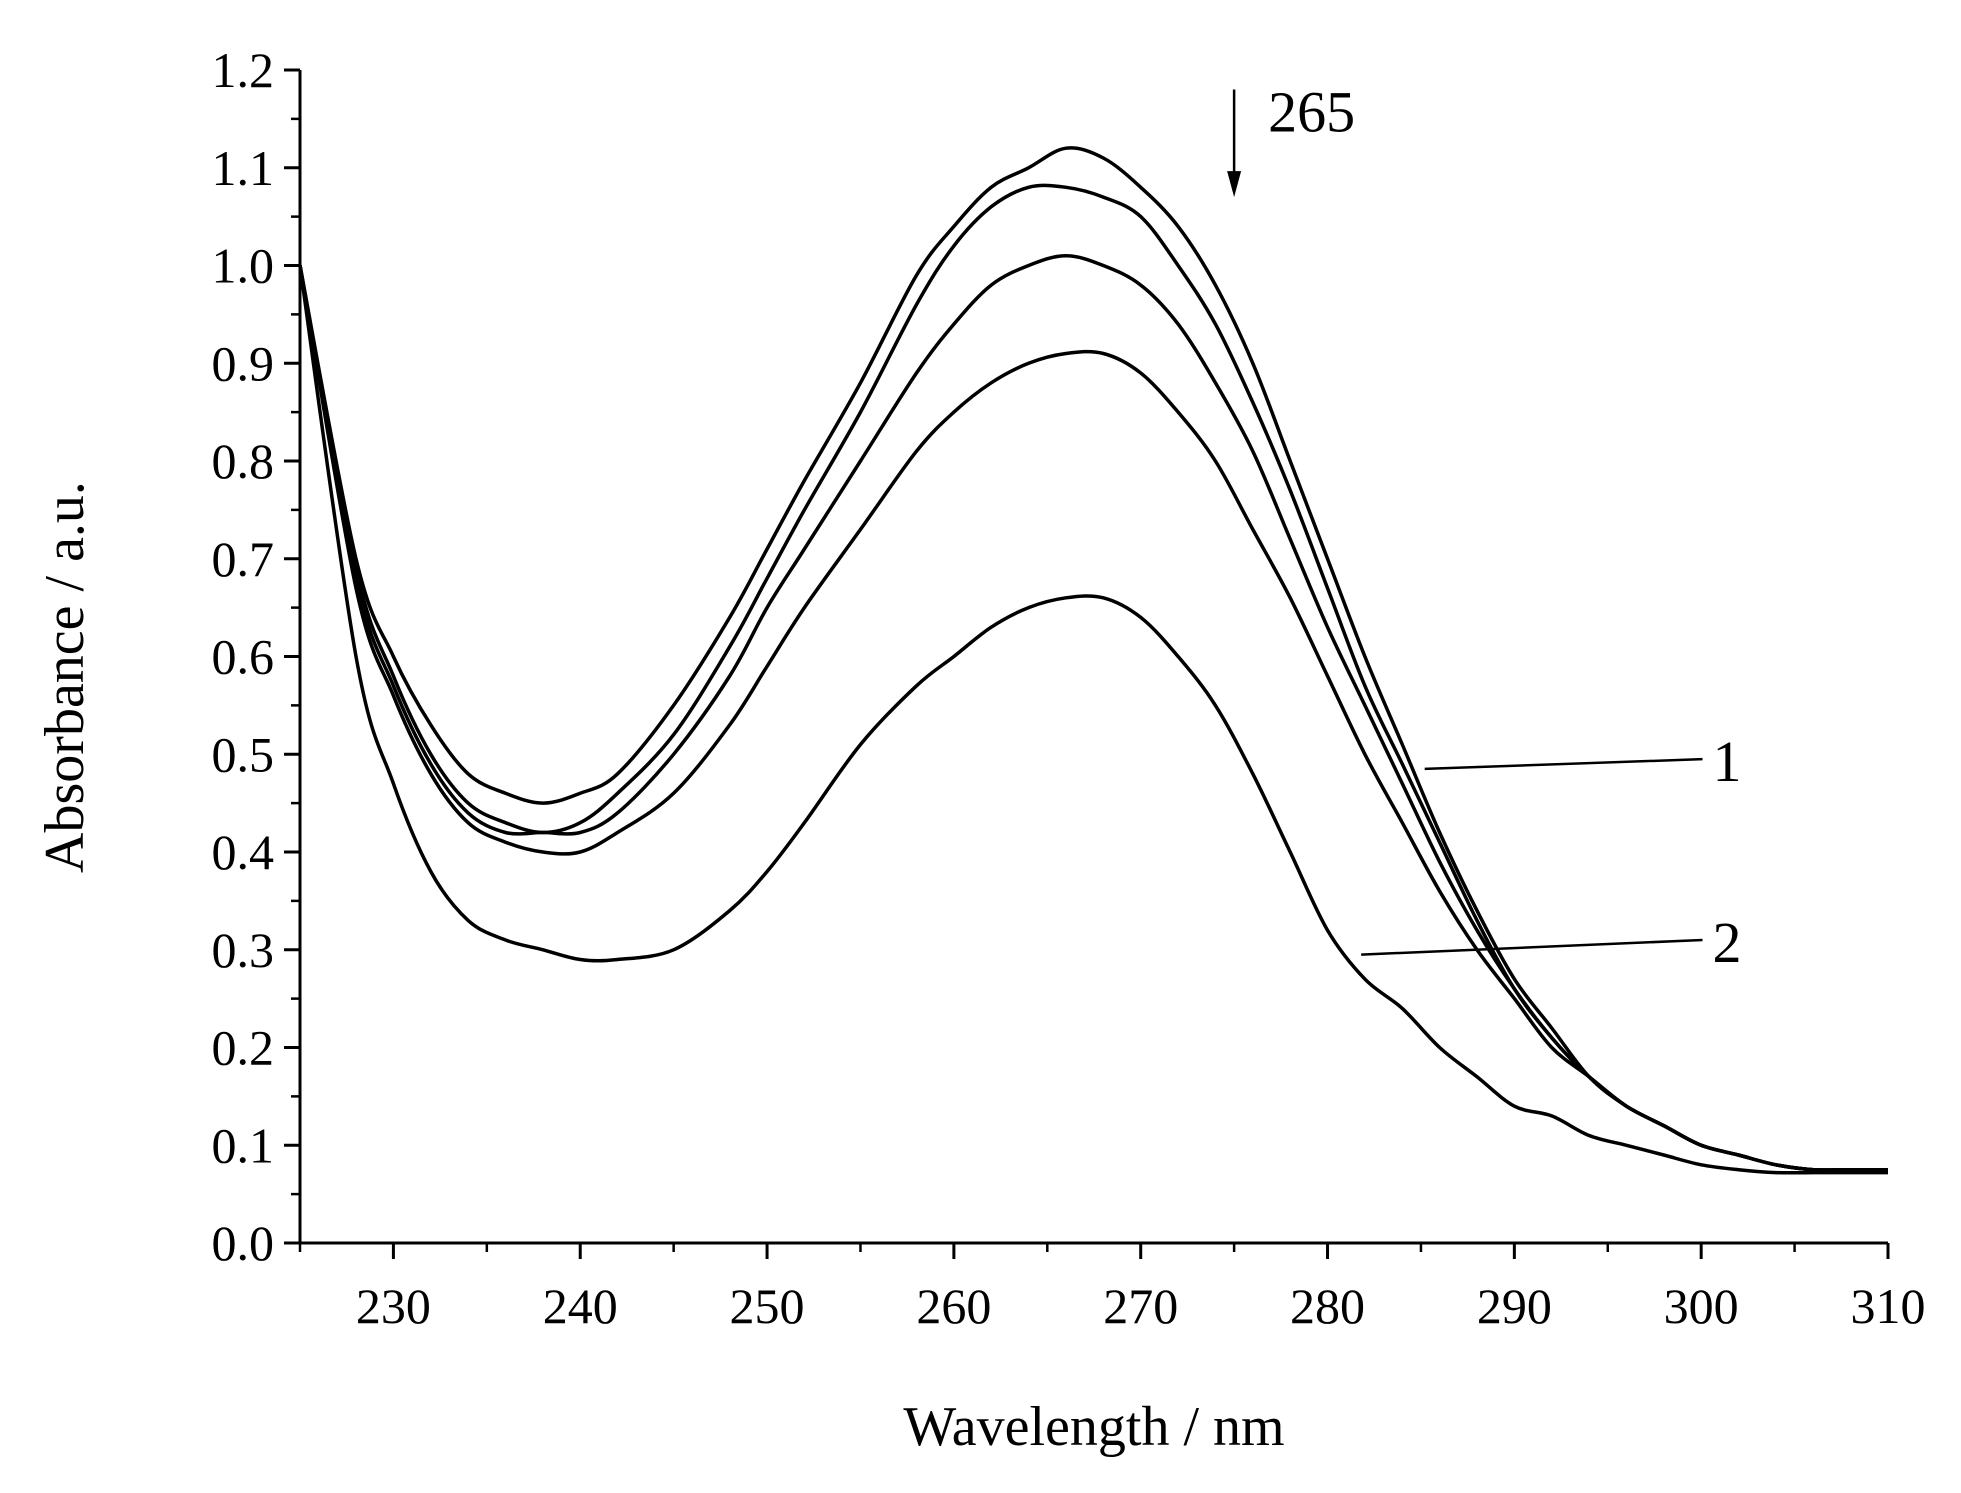 The width and height of the screenshot is (1961, 1493). What do you see at coordinates (1140, 1306) in the screenshot?
I see `x-tick-label: 270` at bounding box center [1140, 1306].